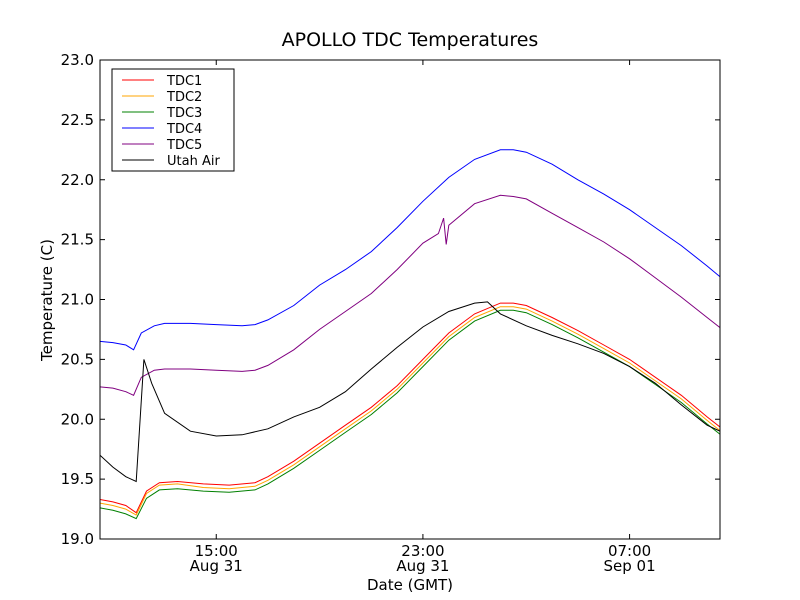 The height and width of the screenshot is (600, 800). I want to click on legend-label: Utah Air, so click(193, 161).